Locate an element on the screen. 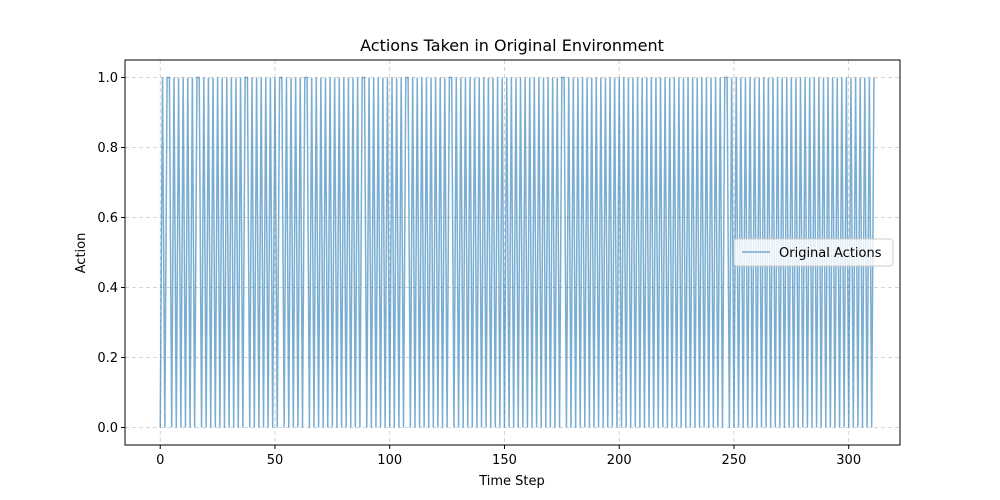  x-tick-label: 50 is located at coordinates (275, 460).